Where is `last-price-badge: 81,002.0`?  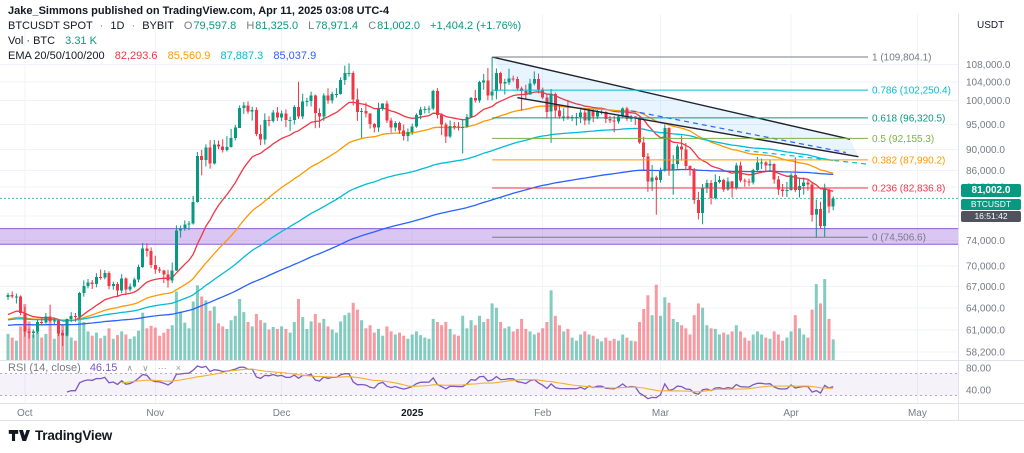
last-price-badge: 81,002.0 is located at coordinates (991, 191).